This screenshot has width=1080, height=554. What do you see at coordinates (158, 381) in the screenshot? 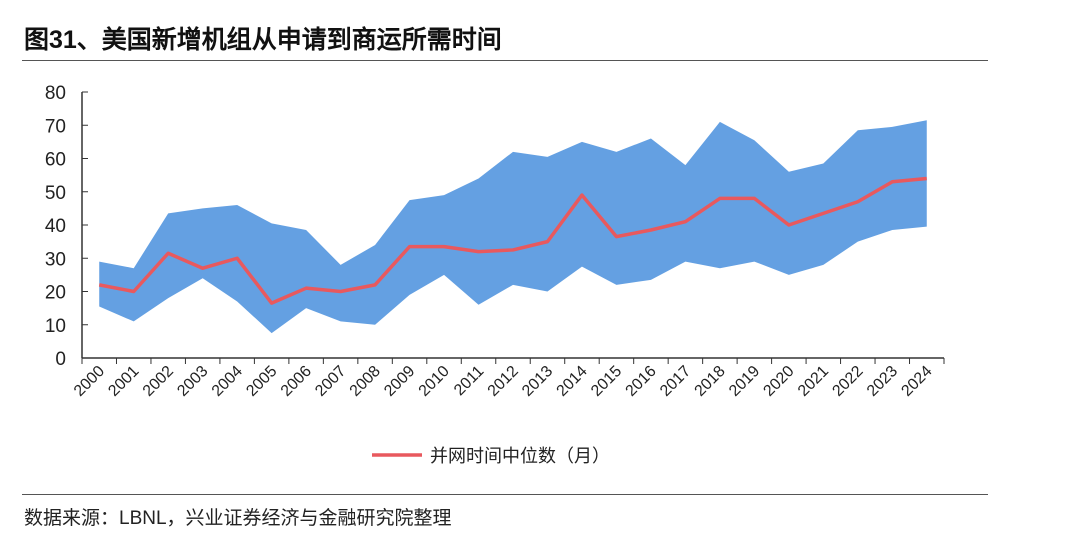
I see `x-tick-label: 2002` at bounding box center [158, 381].